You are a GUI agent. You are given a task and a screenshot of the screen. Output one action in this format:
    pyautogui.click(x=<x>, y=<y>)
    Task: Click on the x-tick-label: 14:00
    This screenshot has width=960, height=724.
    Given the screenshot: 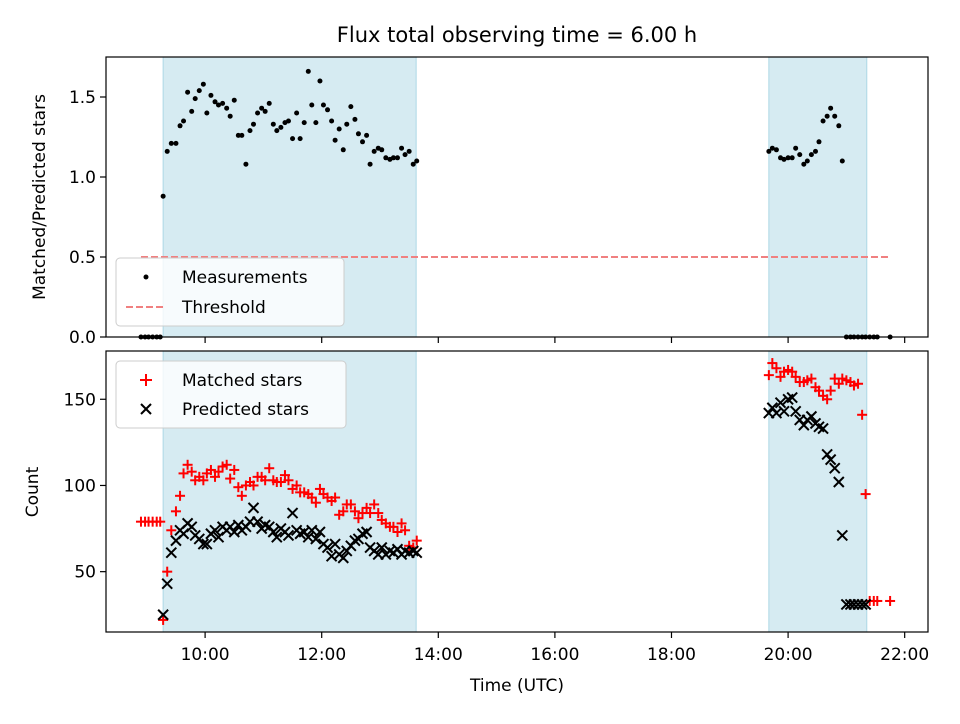 What is the action you would take?
    pyautogui.click(x=438, y=655)
    